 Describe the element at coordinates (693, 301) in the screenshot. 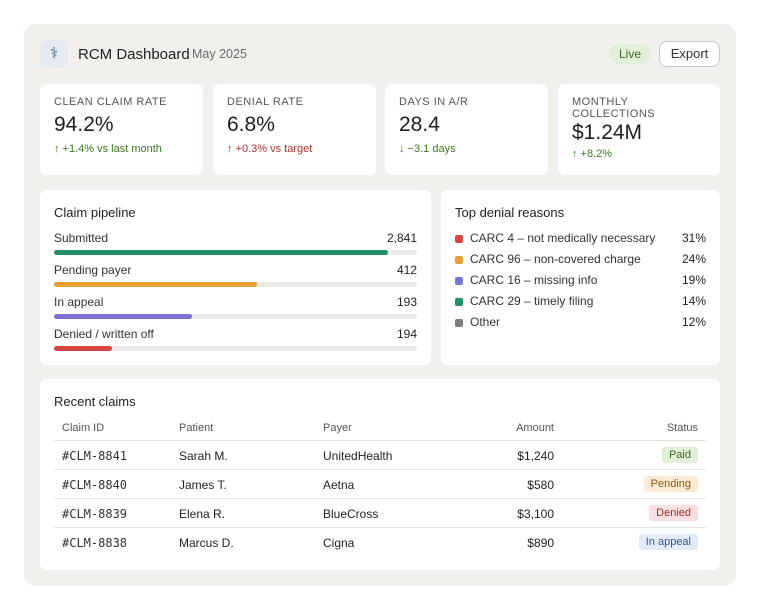

I see `denial-reason-percent: 14%` at that location.